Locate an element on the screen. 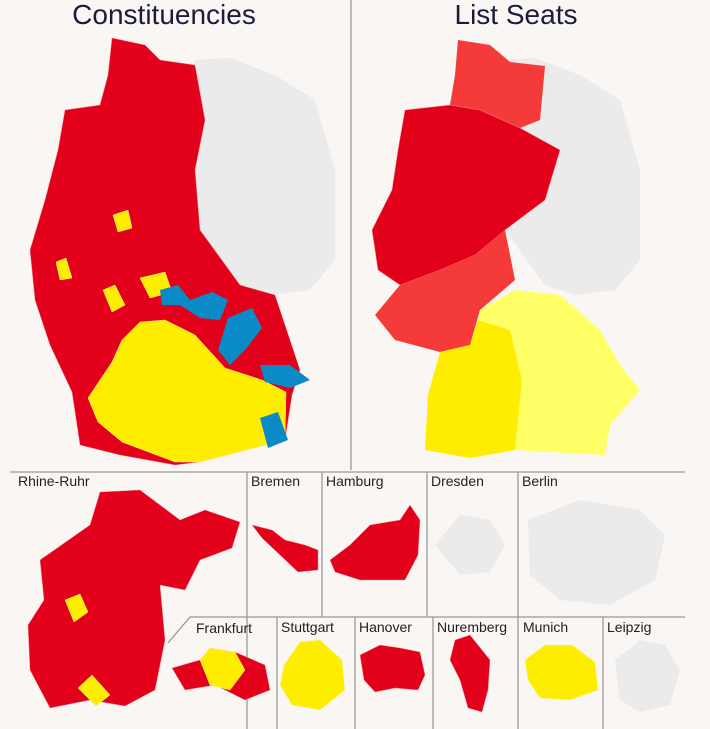  inset-label: Stuttgart is located at coordinates (307, 627).